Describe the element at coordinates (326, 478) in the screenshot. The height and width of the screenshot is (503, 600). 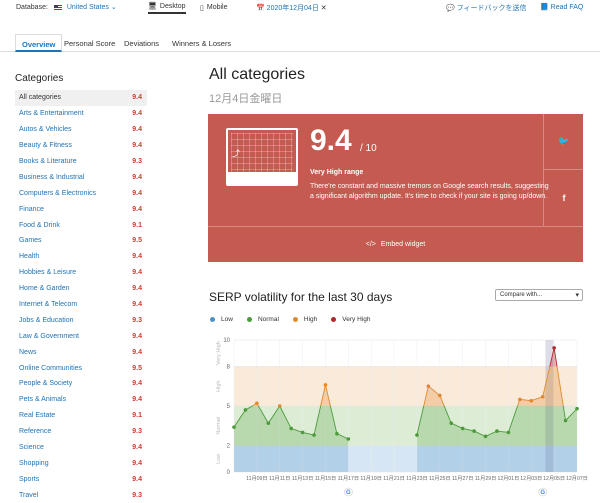
I see `x-tick-label: 11月15日` at that location.